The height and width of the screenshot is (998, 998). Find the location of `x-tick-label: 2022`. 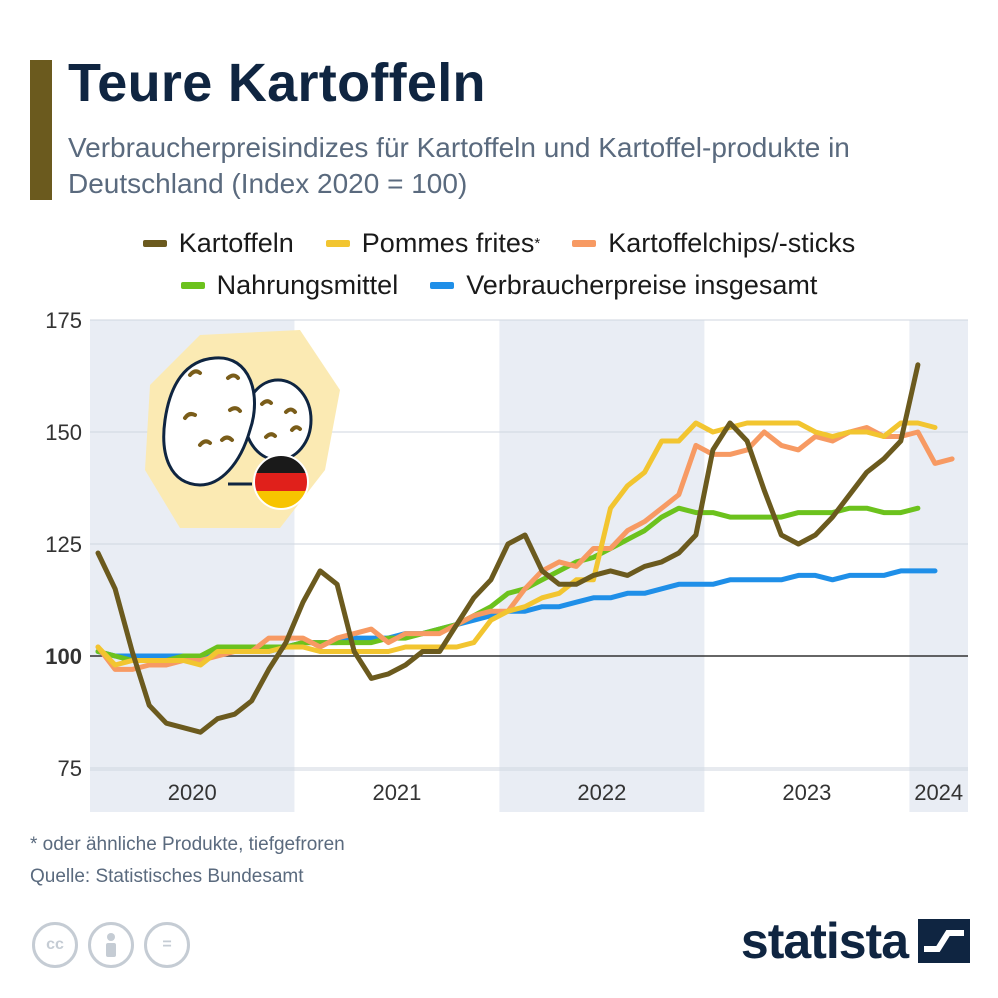

x-tick-label: 2022 is located at coordinates (601, 792).